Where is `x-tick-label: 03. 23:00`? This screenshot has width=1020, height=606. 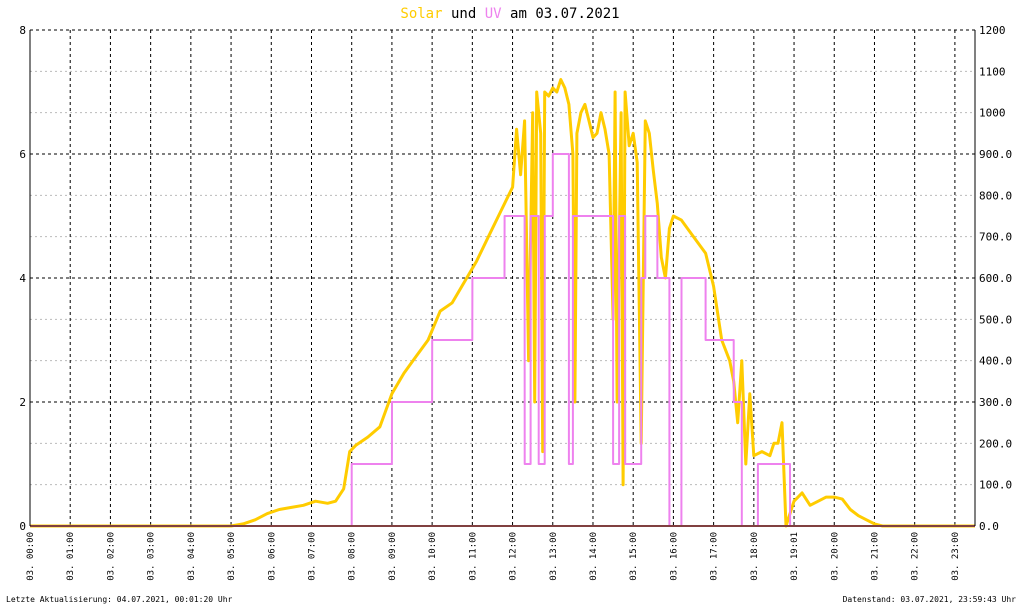 x-tick-label: 03. 23:00 is located at coordinates (956, 556).